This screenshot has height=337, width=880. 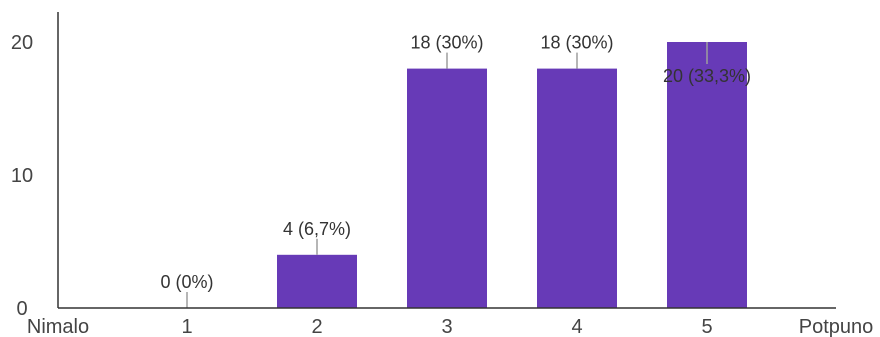 What do you see at coordinates (707, 76) in the screenshot?
I see `data-label: 20 (33,3%)` at bounding box center [707, 76].